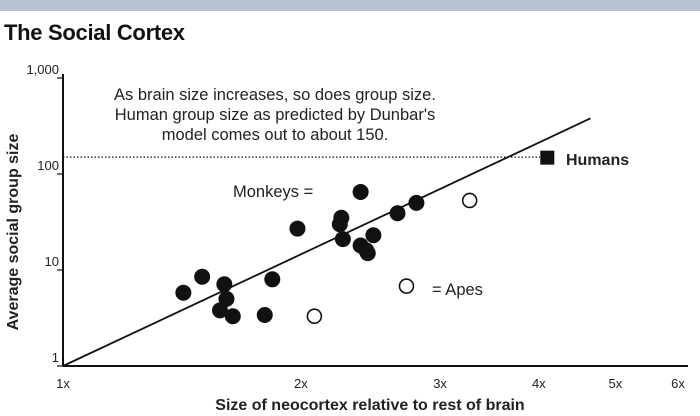  I want to click on humans-label: Humans, so click(597, 160).